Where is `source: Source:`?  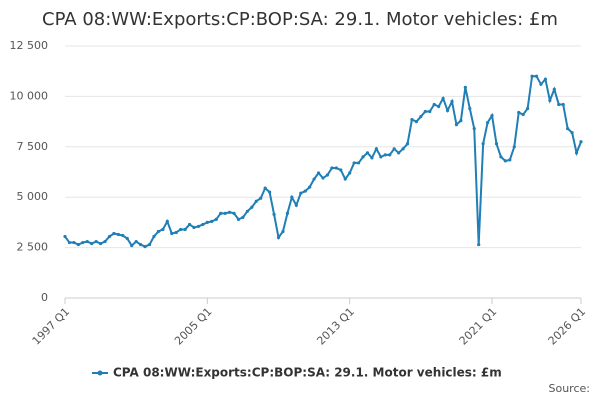 source: Source: is located at coordinates (570, 388).